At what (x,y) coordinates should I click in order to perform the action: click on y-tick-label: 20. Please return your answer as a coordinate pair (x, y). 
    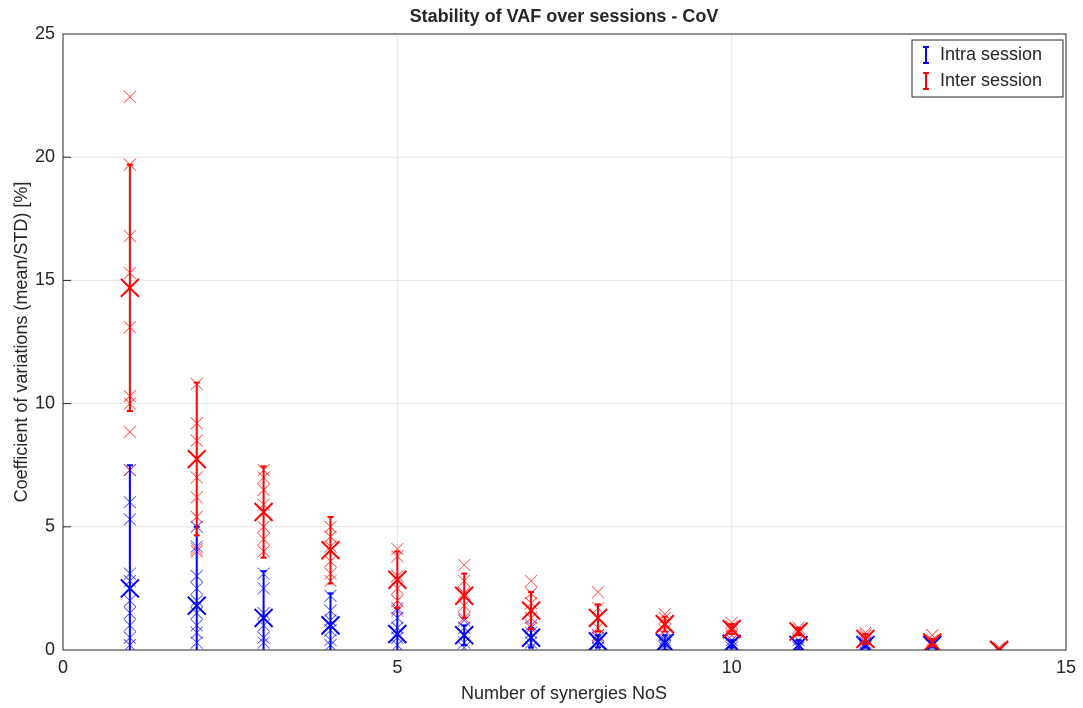
    Looking at the image, I should click on (45, 156).